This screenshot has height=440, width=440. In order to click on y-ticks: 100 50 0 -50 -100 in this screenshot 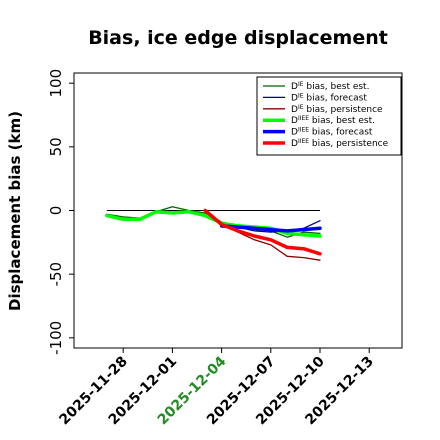, I will do `click(60, 212)`.